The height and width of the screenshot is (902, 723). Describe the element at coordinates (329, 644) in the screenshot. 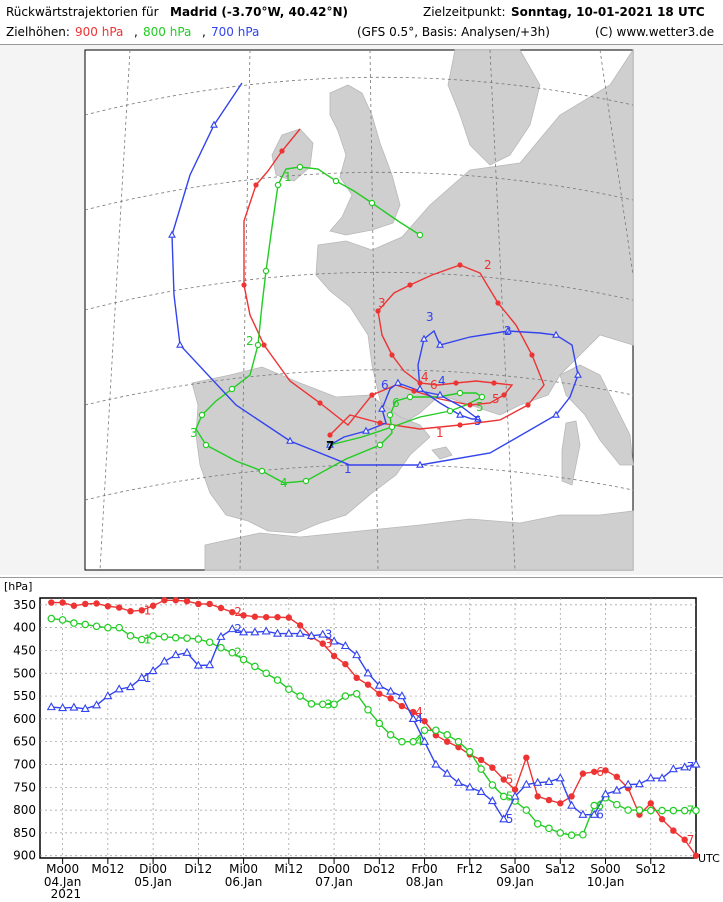

I see `series-day-label-900: 3` at that location.